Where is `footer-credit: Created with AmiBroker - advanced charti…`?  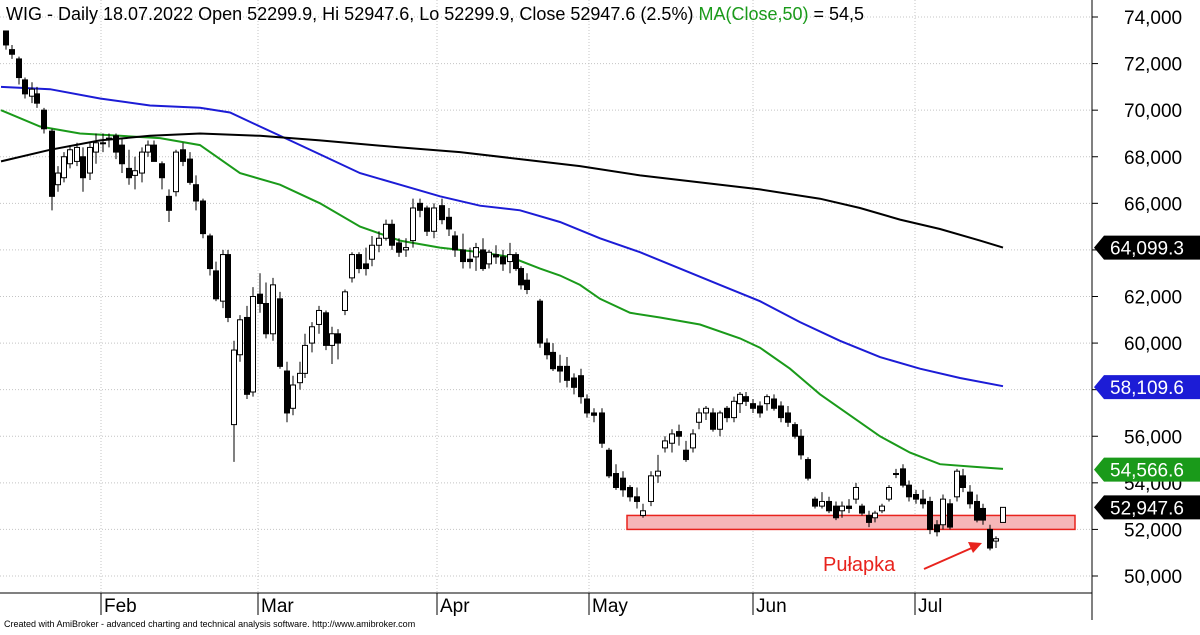 footer-credit: Created with AmiBroker - advanced charti… is located at coordinates (209, 624).